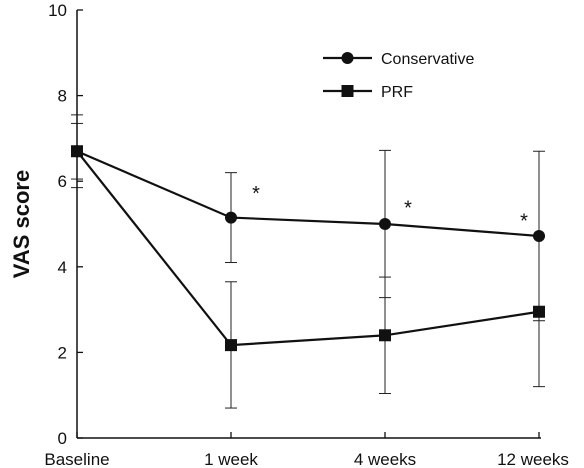 The image size is (584, 468). Describe the element at coordinates (62, 438) in the screenshot. I see `y-tick-label: 0` at that location.